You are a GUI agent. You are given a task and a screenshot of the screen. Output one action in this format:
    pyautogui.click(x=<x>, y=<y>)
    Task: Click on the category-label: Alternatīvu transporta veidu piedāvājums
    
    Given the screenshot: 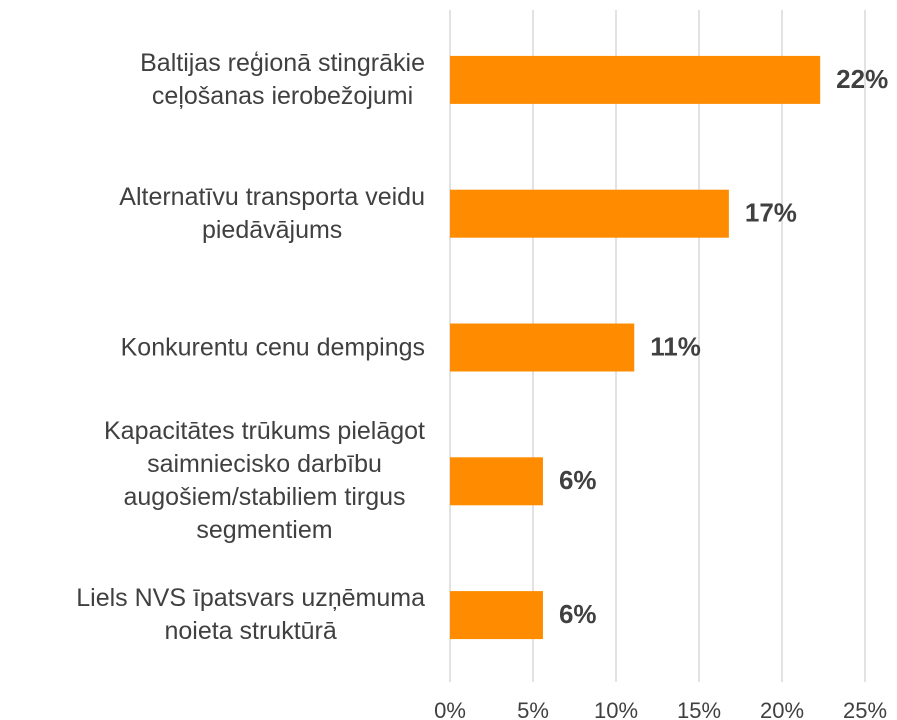 What is the action you would take?
    pyautogui.click(x=272, y=214)
    